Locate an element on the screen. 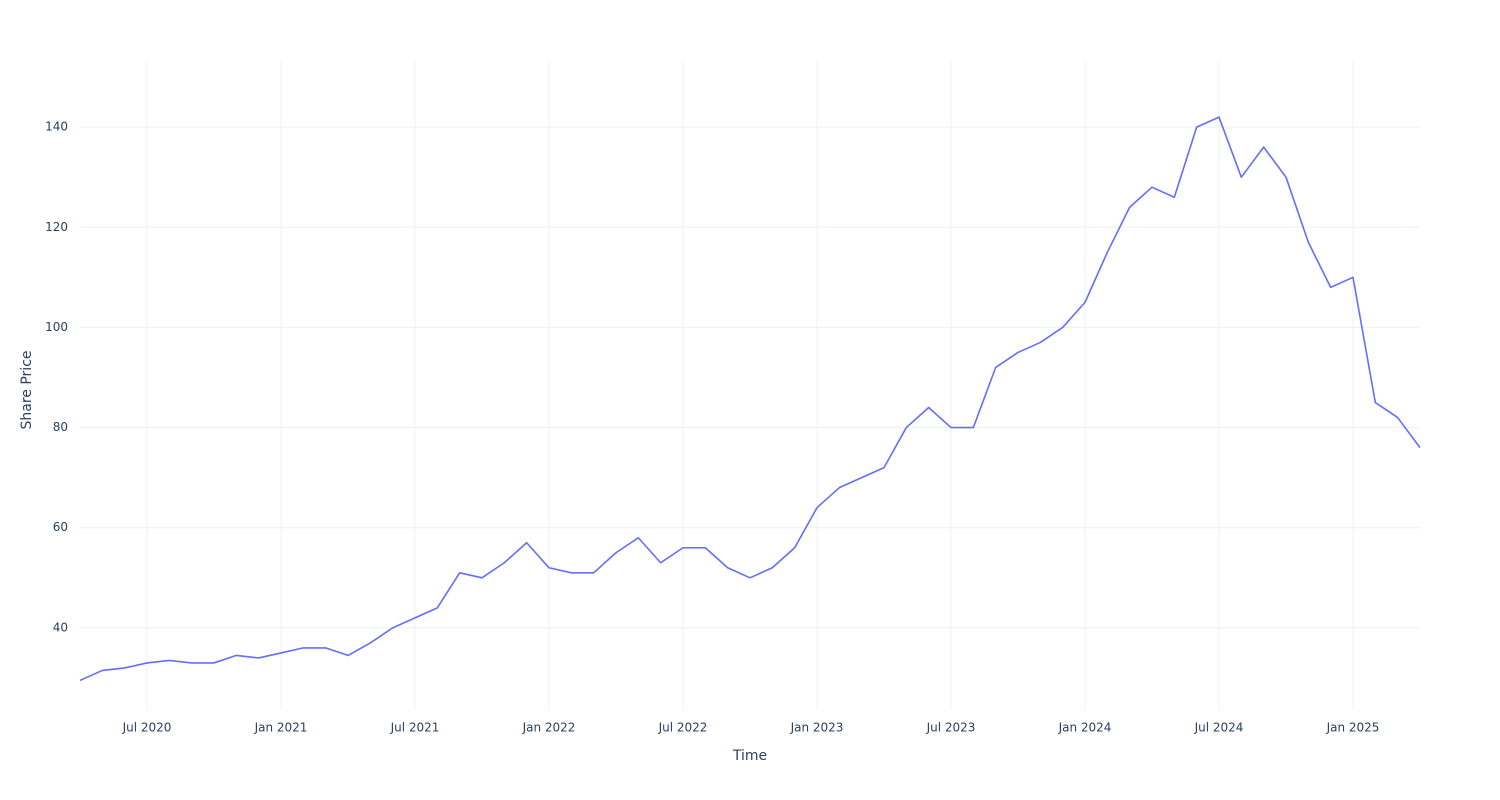 The image size is (1500, 800). x-tick-label: Jan 2025 is located at coordinates (1353, 728).